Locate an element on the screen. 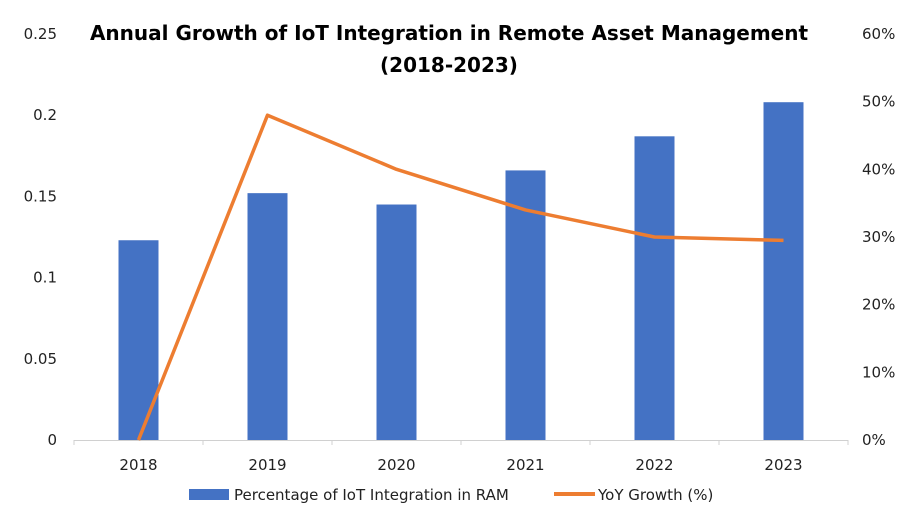  right-tick-label: 40% is located at coordinates (878, 169).